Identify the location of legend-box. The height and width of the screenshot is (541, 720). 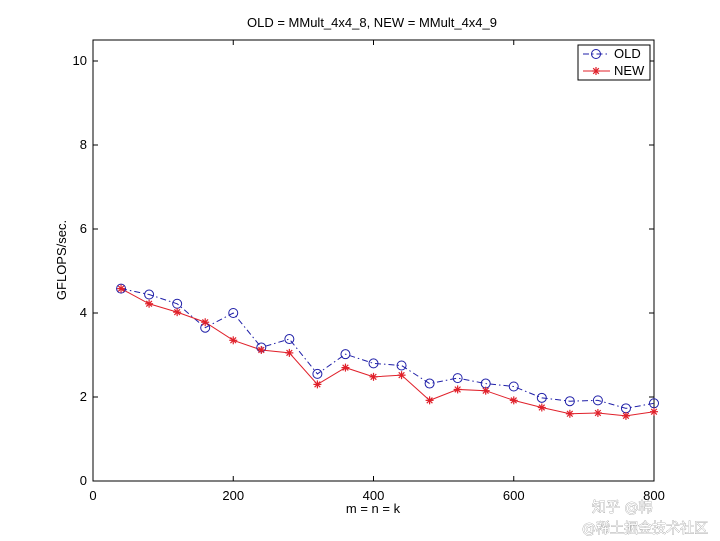
(614, 62).